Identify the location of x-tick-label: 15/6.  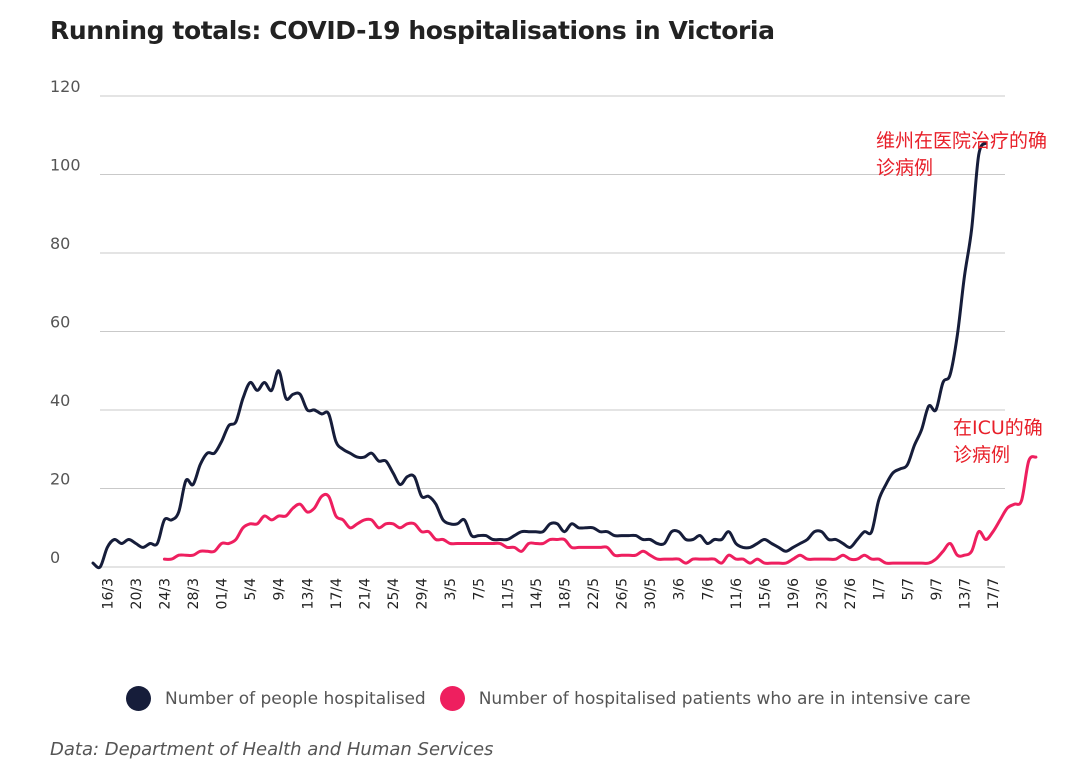
(765, 594).